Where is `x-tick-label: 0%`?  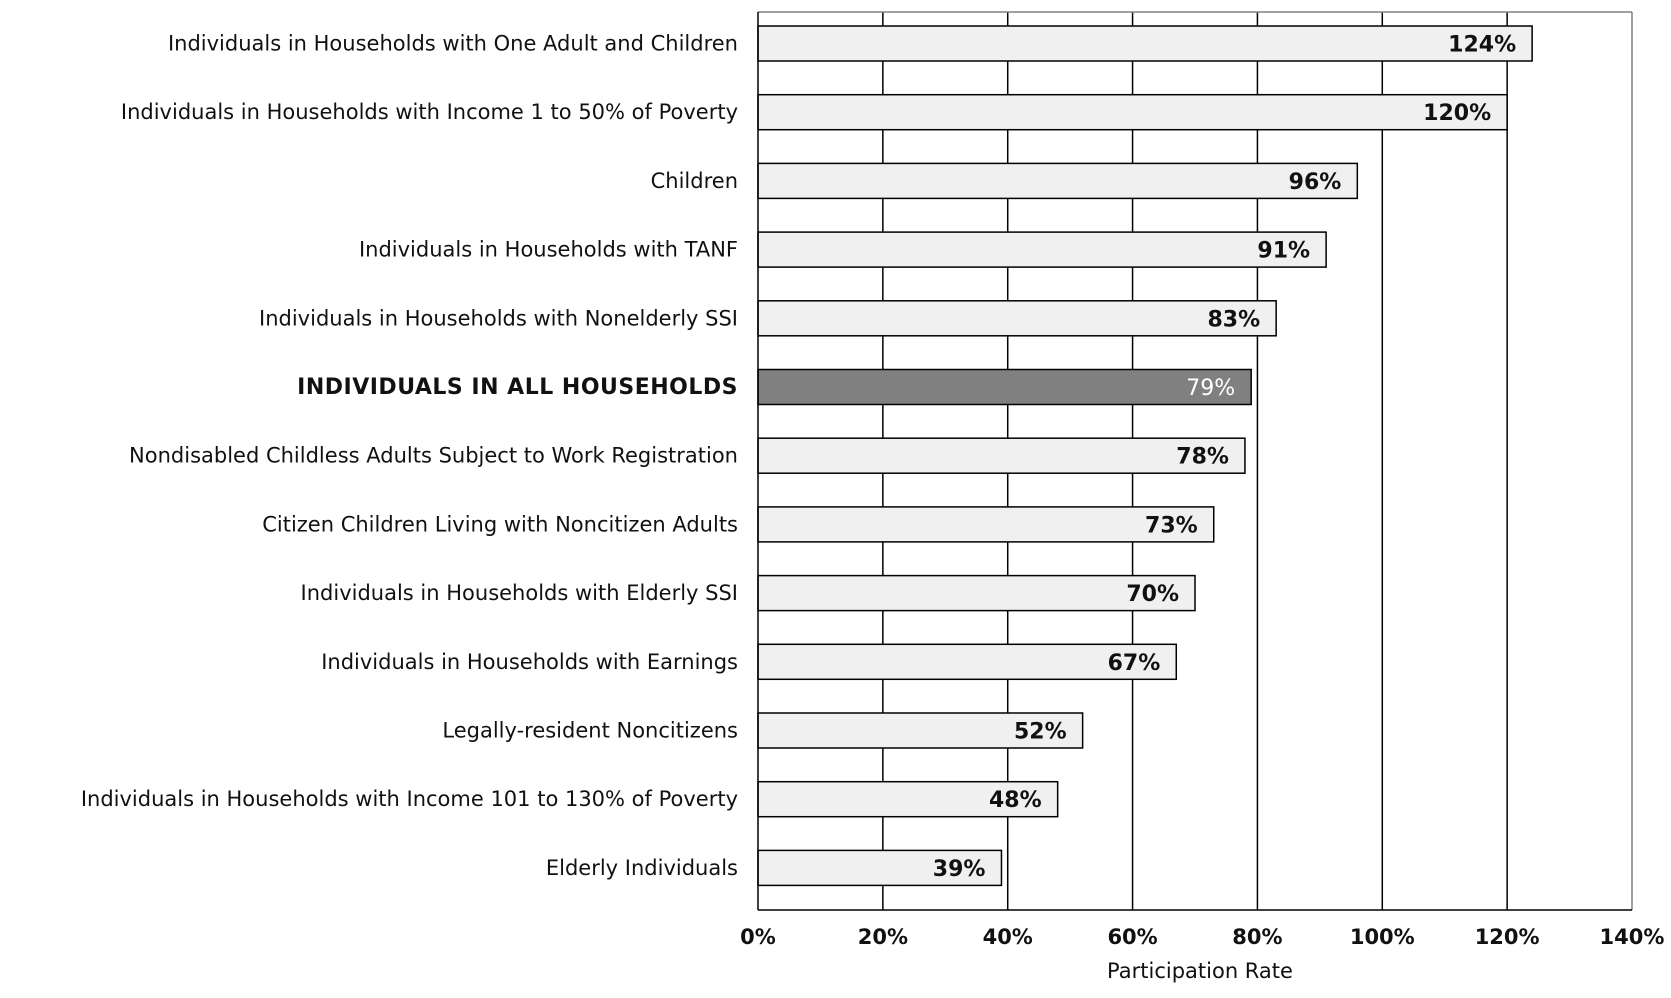 x-tick-label: 0% is located at coordinates (758, 937).